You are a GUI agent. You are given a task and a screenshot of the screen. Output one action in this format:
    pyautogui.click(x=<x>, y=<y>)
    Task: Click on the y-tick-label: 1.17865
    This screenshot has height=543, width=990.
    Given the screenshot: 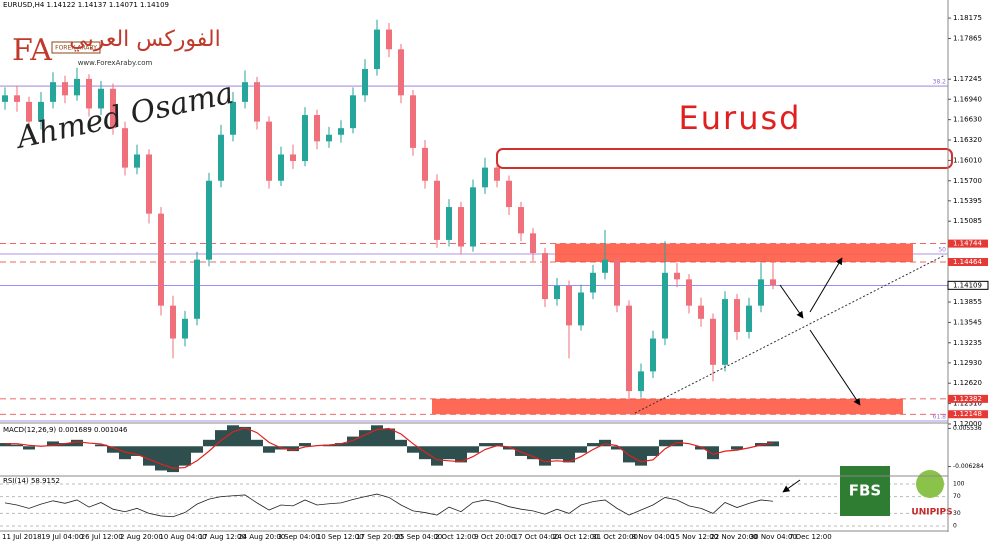 What is the action you would take?
    pyautogui.click(x=967, y=38)
    